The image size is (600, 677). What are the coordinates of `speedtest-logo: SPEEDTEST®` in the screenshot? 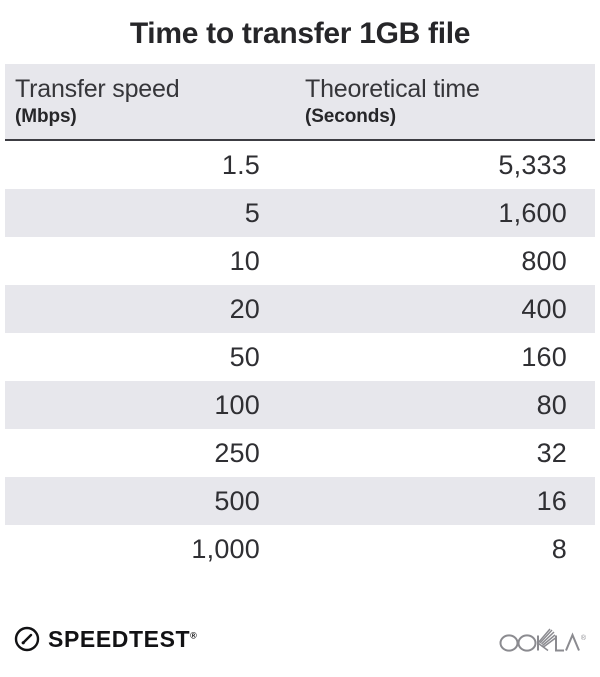 It's located at (105, 639).